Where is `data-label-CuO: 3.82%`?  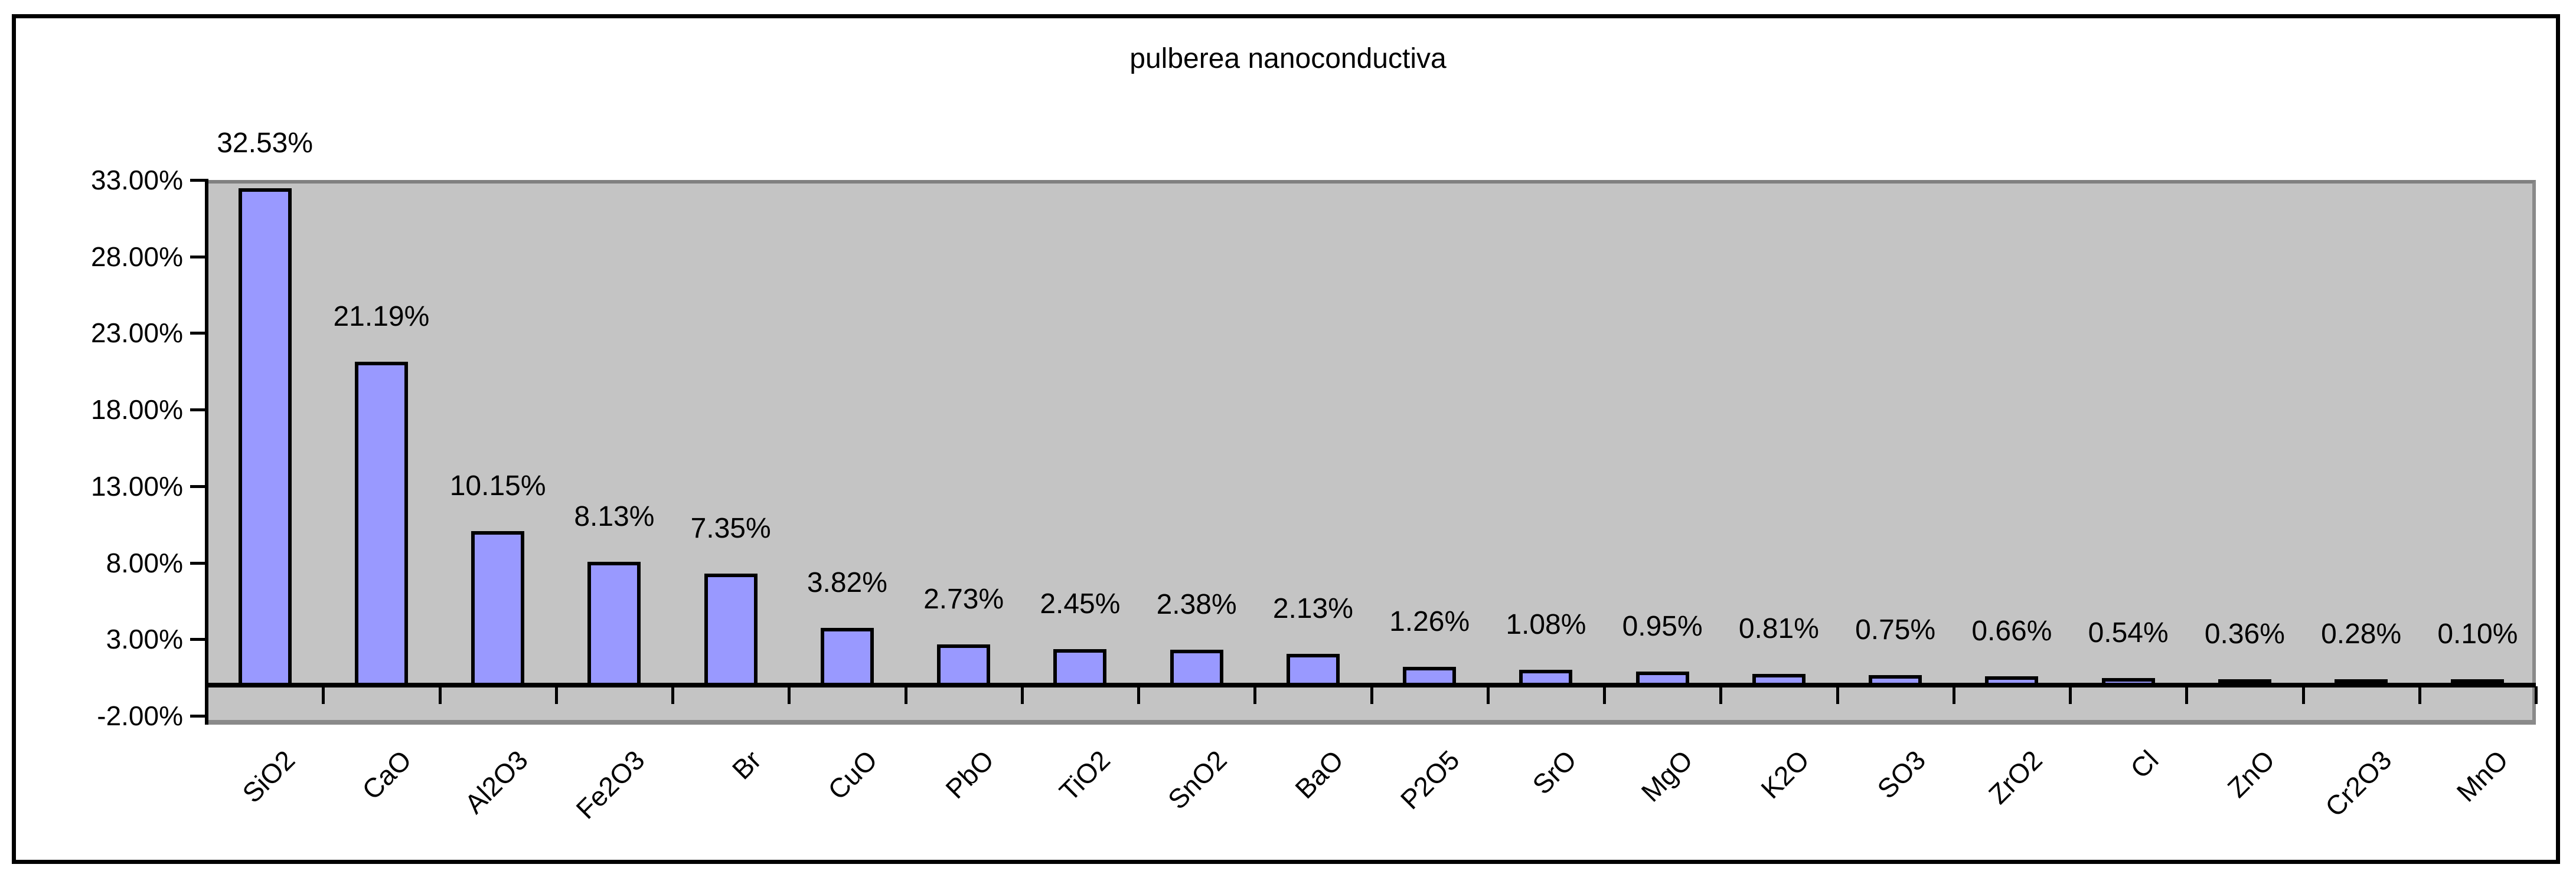
data-label-CuO: 3.82% is located at coordinates (847, 582).